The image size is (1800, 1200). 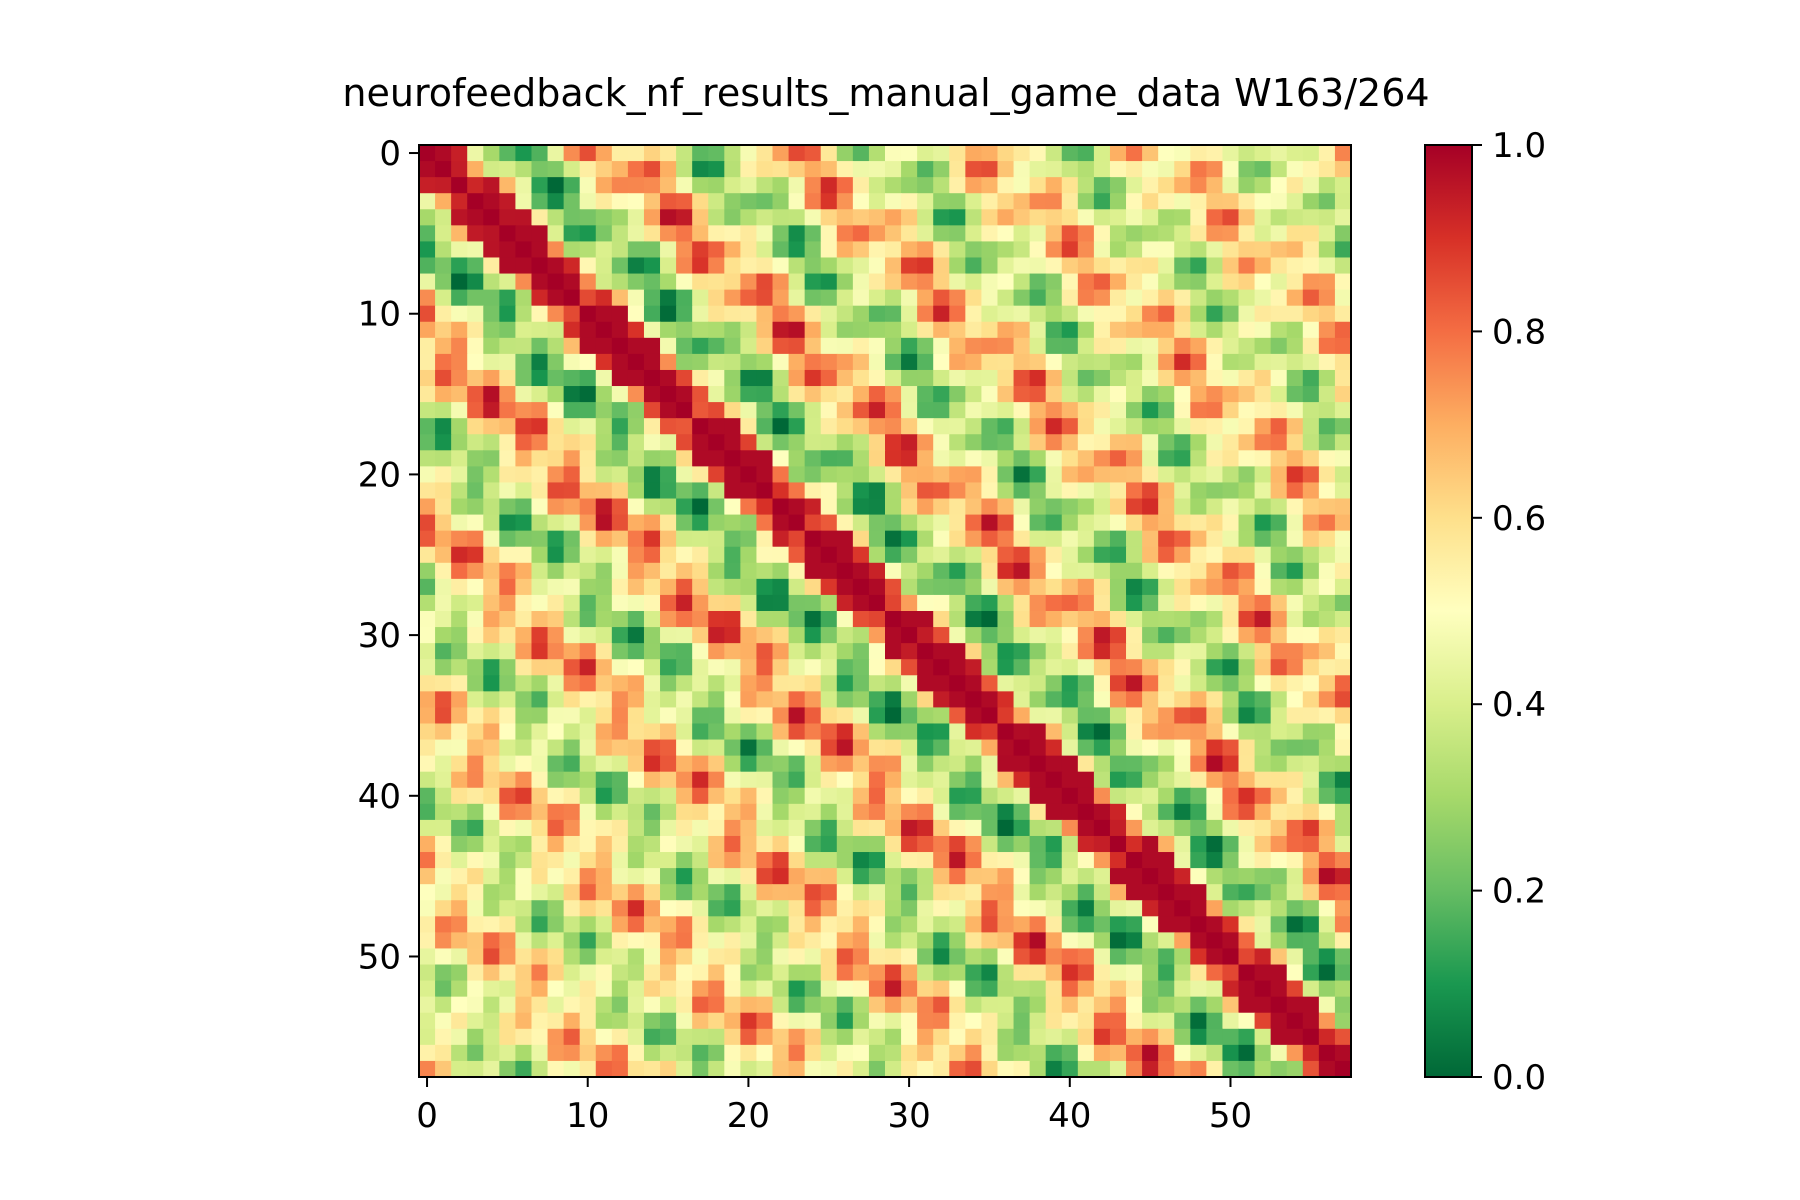 I want to click on y-tick-label: 0, so click(x=390, y=154).